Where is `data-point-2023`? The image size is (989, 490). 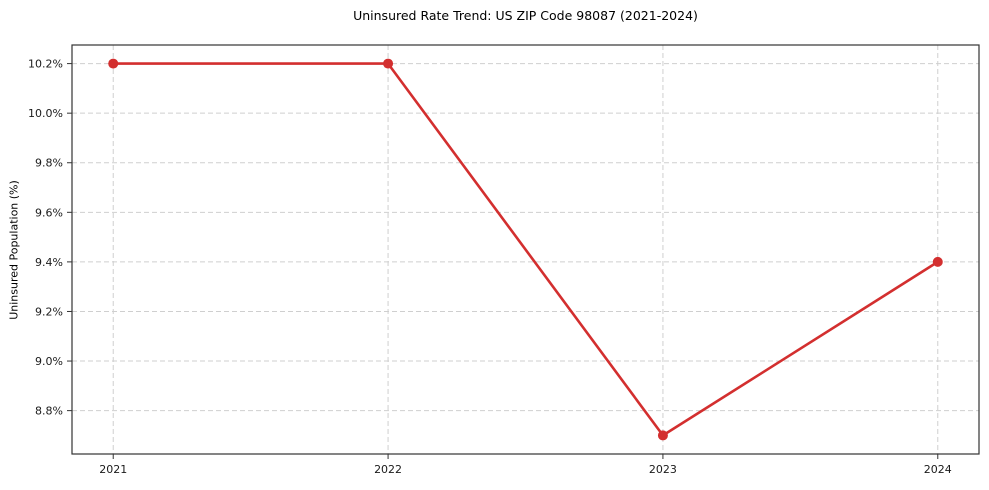
data-point-2023 is located at coordinates (662, 435).